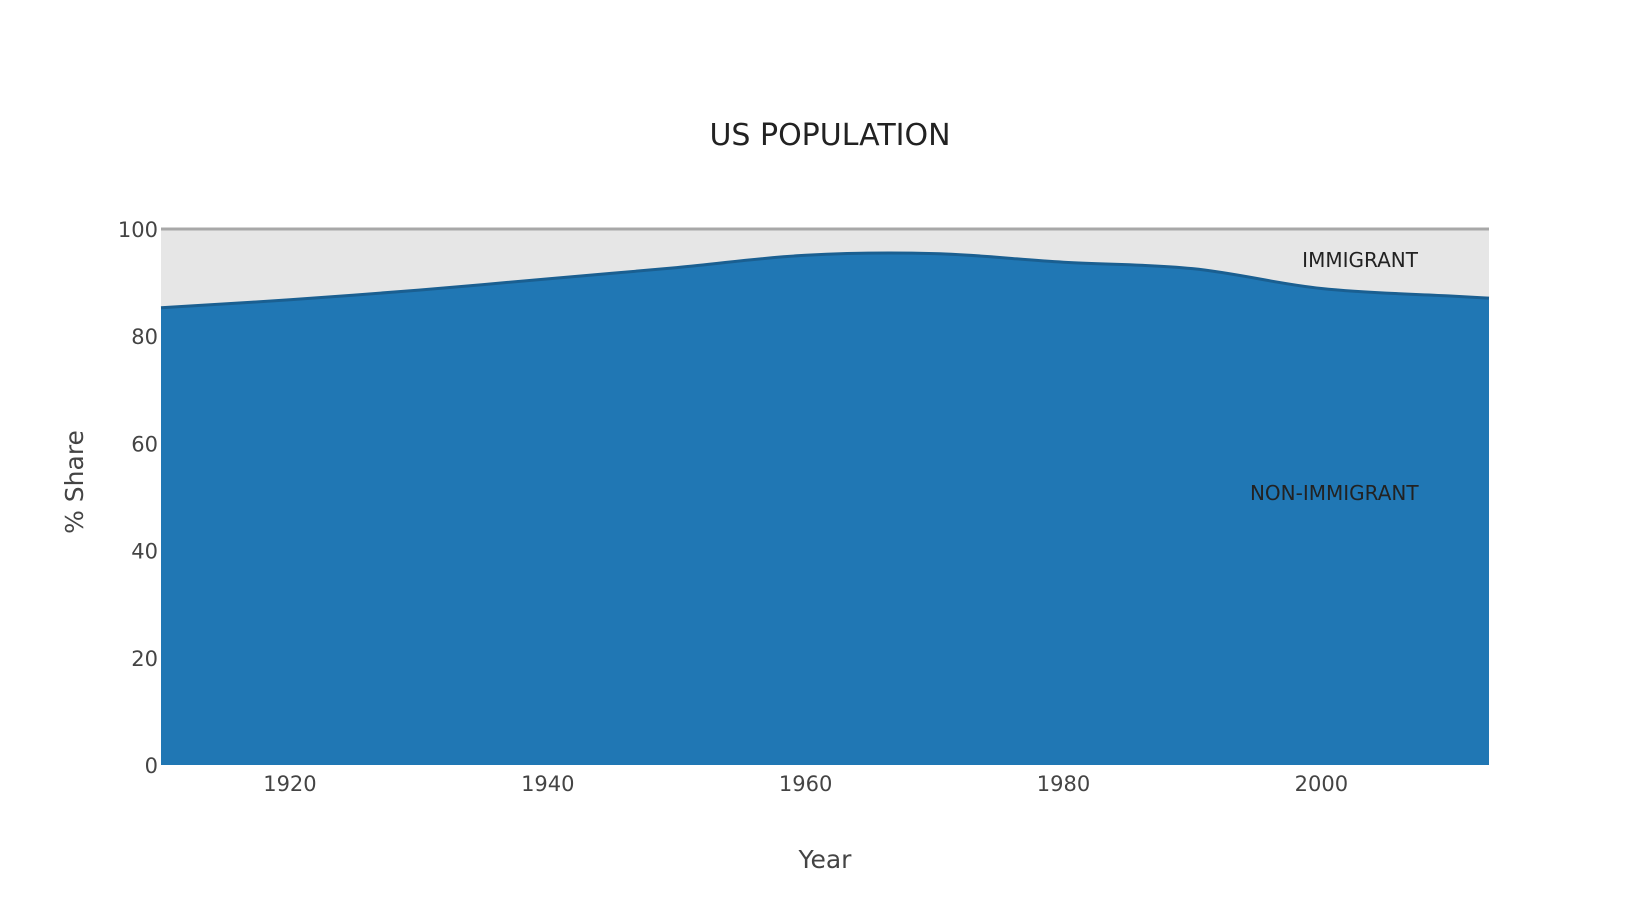 This screenshot has height=921, width=1640. I want to click on x-tick-label: 1960, so click(805, 784).